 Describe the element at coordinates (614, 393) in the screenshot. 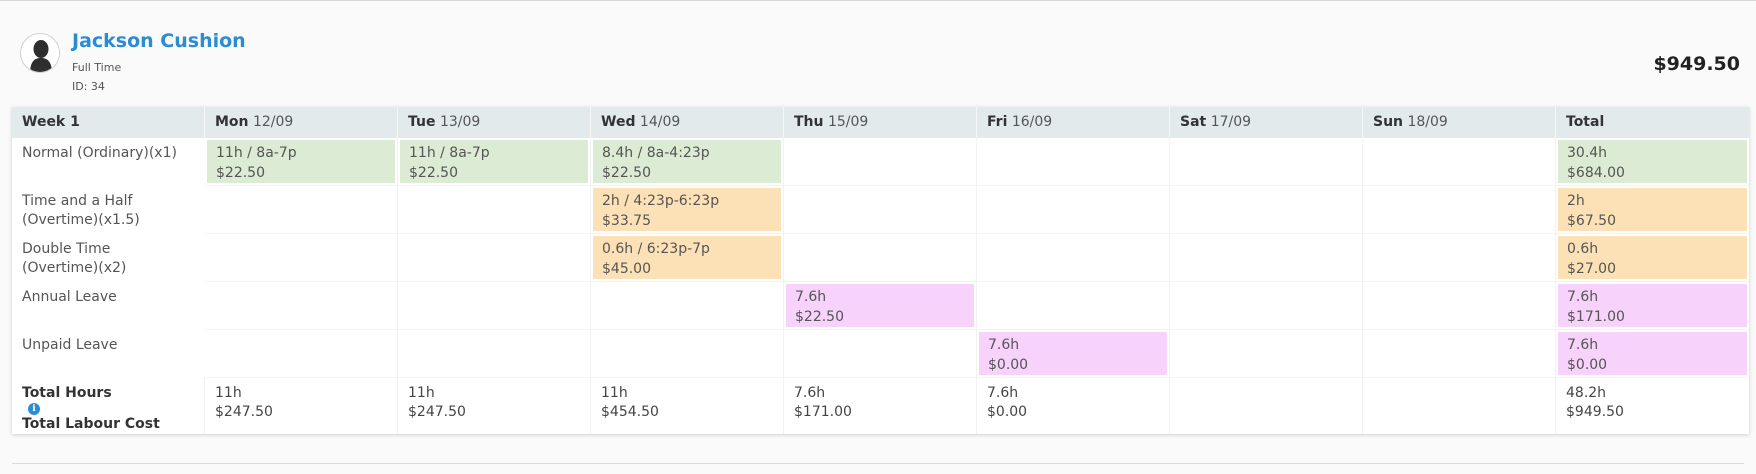

I see `day-total-hours: 11h` at that location.